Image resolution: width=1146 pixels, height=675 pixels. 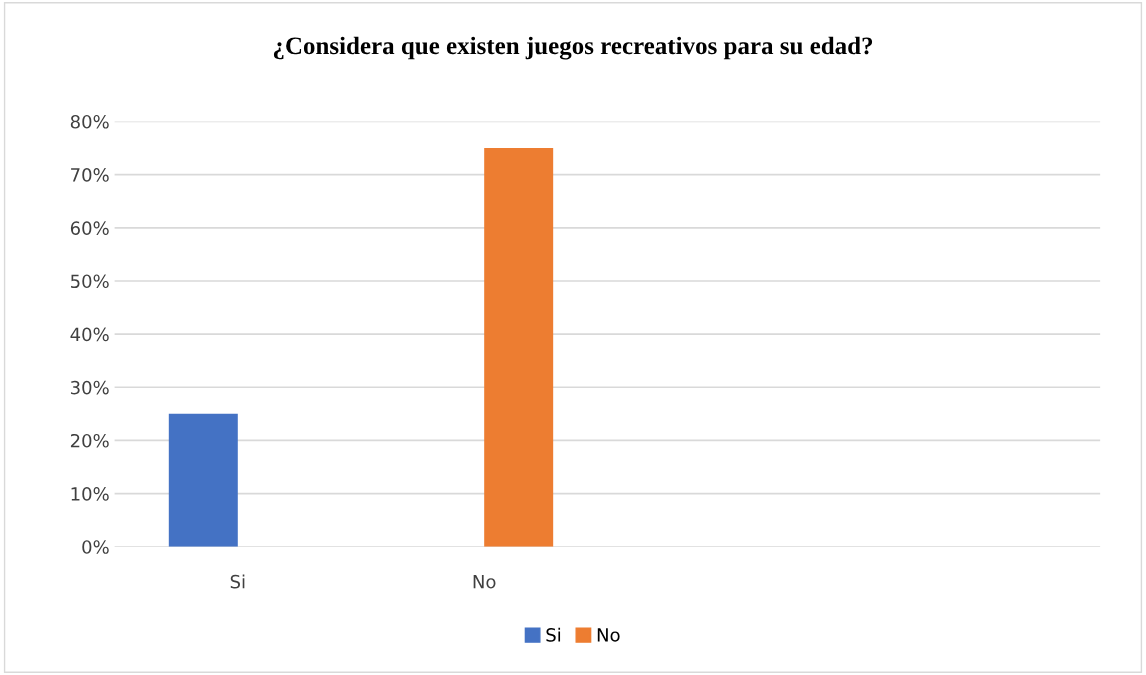 I want to click on y-tick-label: 30%, so click(x=89, y=387).